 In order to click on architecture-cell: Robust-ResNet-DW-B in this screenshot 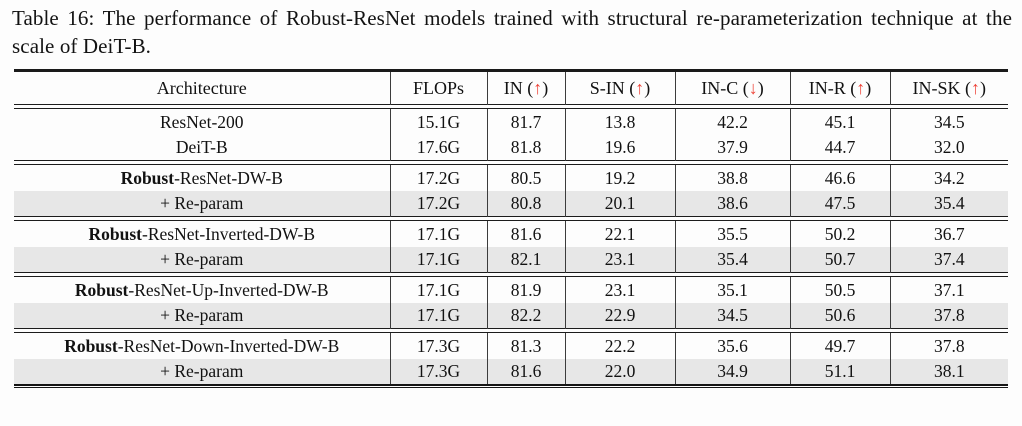, I will do `click(202, 178)`.